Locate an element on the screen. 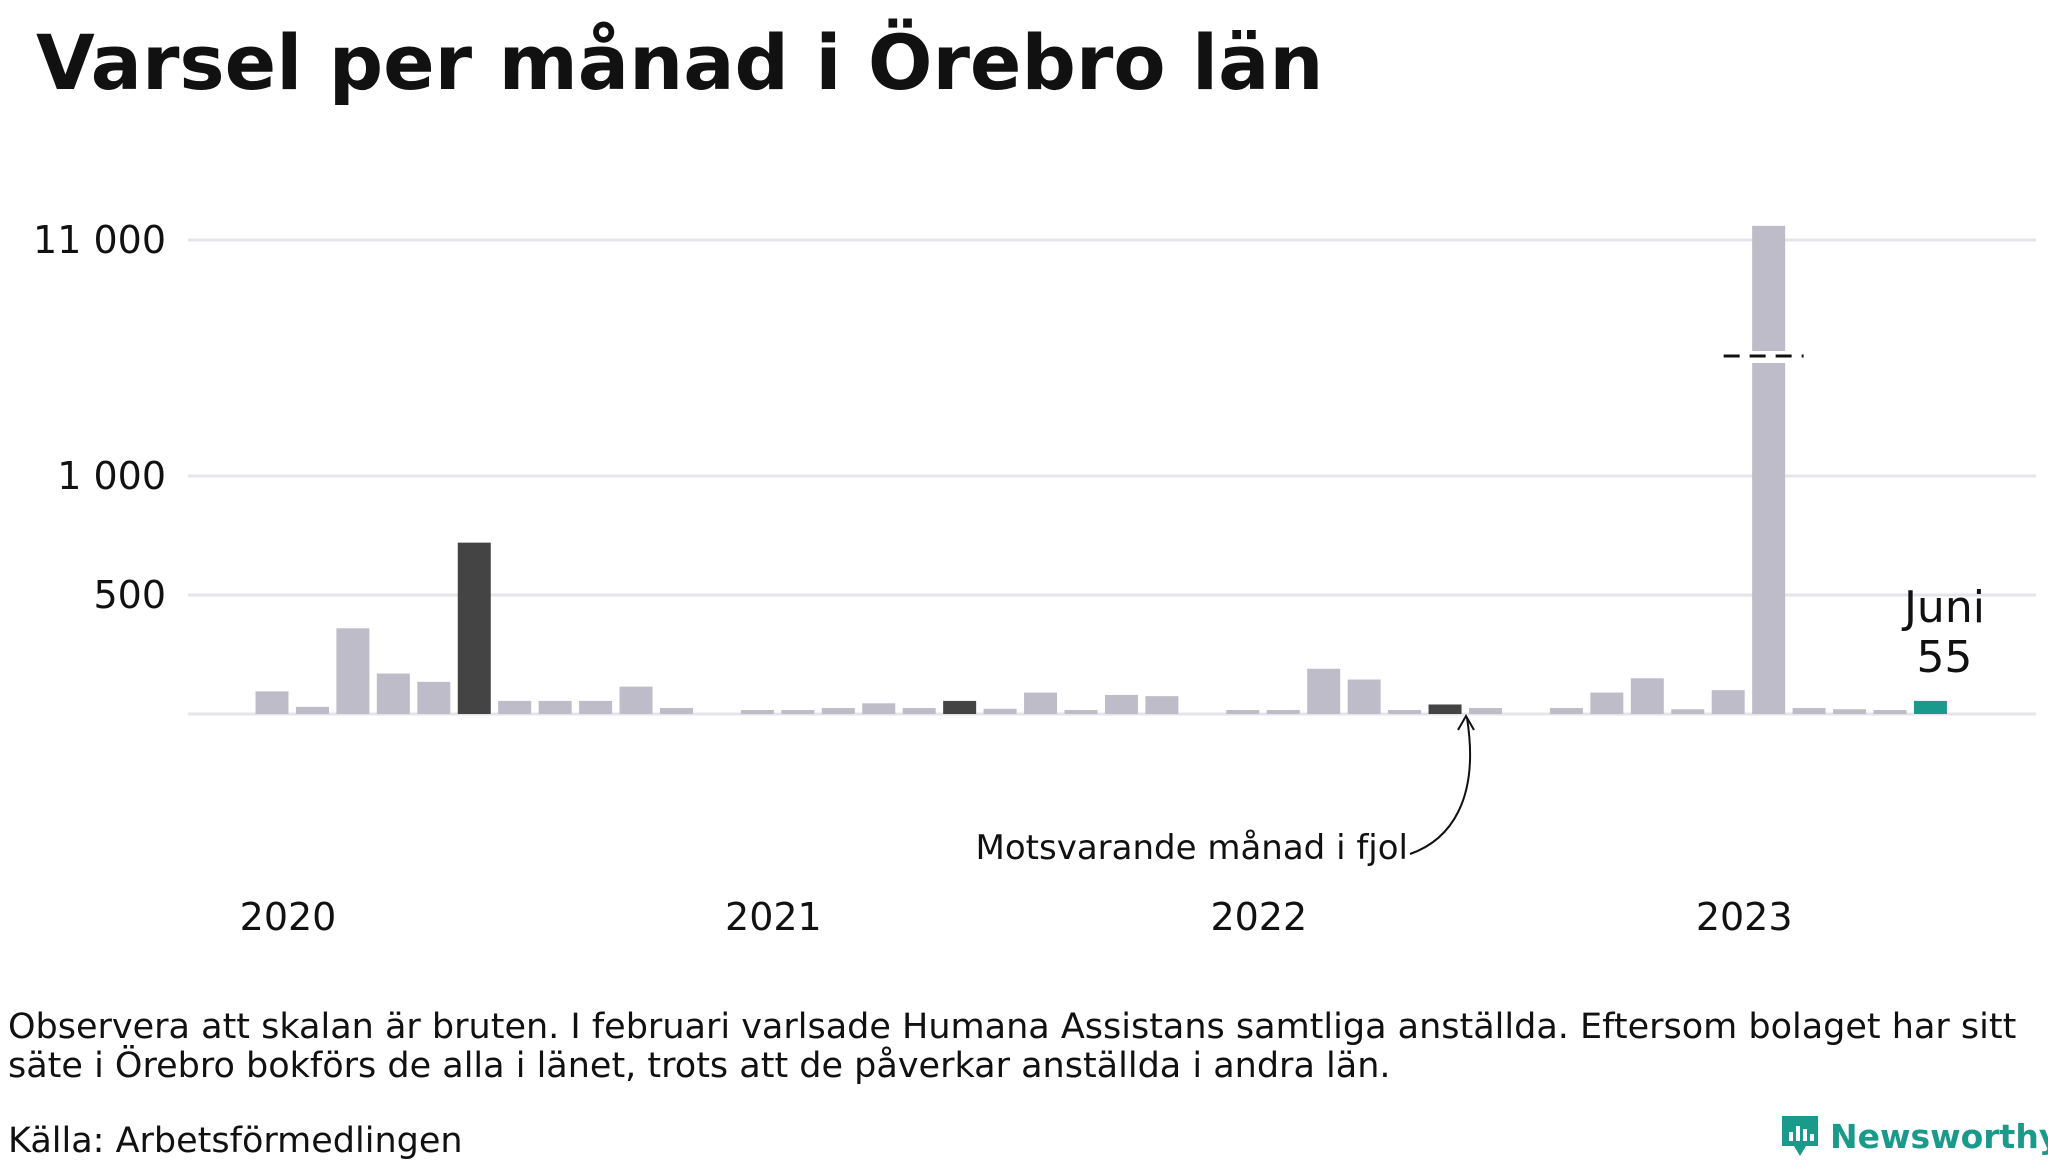 The image size is (2048, 1161). y-tick-label: 11 000 is located at coordinates (99, 240).